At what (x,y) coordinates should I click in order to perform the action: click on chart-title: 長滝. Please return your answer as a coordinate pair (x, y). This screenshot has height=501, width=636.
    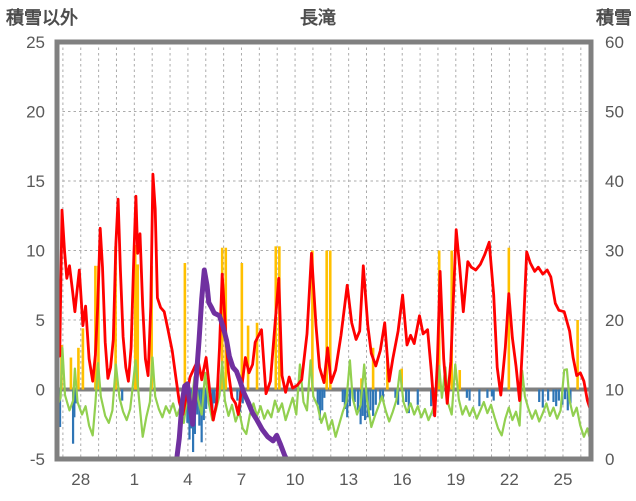
    Looking at the image, I should click on (318, 18).